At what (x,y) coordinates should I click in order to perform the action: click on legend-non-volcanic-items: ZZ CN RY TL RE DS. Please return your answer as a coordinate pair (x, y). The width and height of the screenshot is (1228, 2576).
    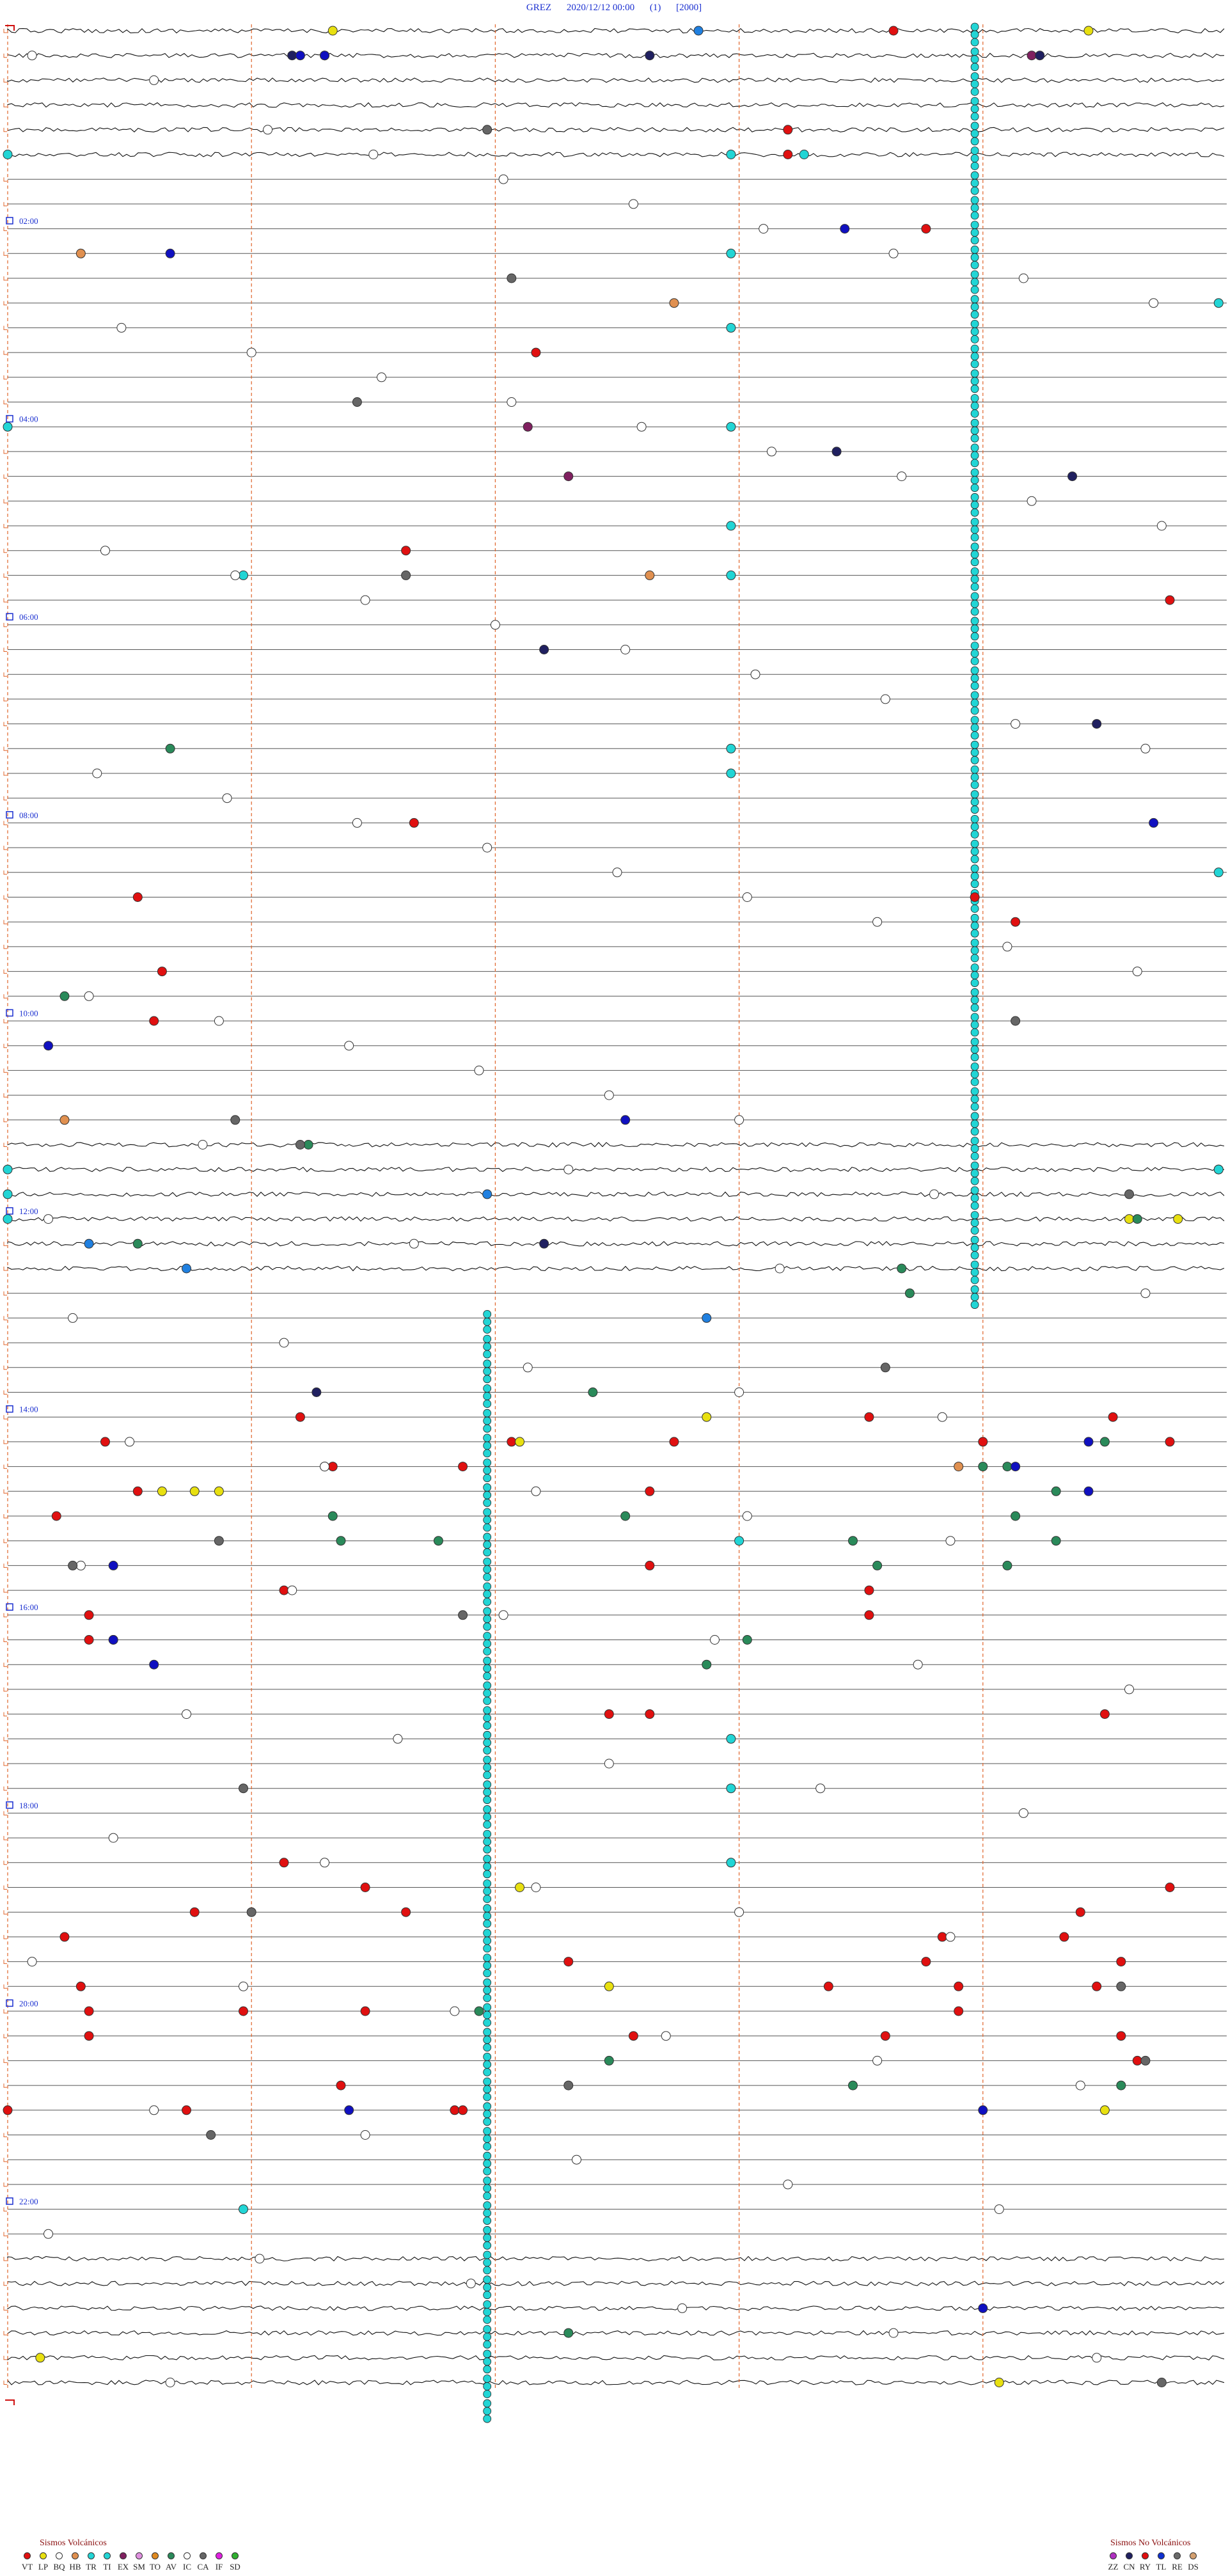
    Looking at the image, I should click on (1153, 2562).